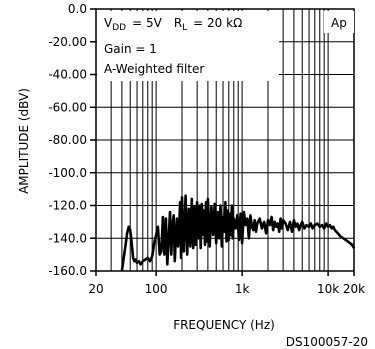 The width and height of the screenshot is (375, 349). What do you see at coordinates (130, 49) in the screenshot?
I see `annotation-gain: Gain = 1` at bounding box center [130, 49].